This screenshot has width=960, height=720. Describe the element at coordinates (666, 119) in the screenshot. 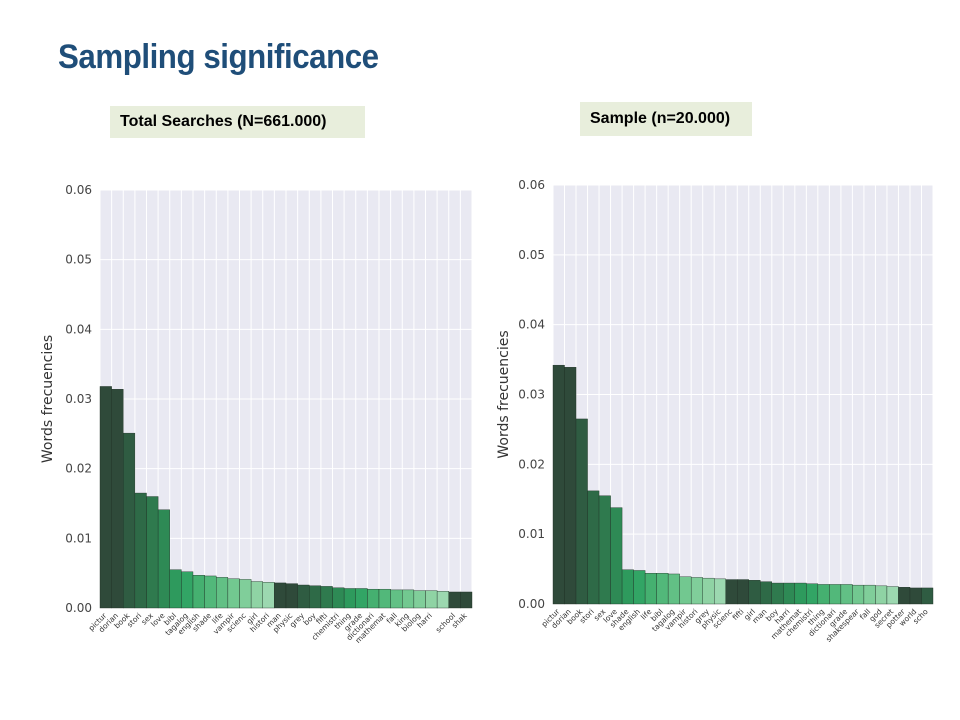

I see `chart-label-sample: Sample (n=20.000)` at that location.